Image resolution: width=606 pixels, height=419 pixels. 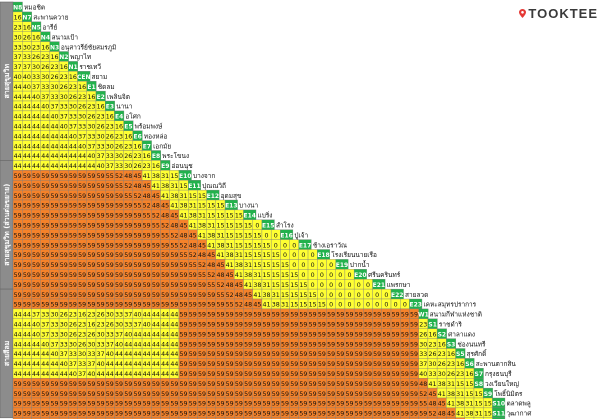 I want to click on fare-cell: 26, so click(x=137, y=165).